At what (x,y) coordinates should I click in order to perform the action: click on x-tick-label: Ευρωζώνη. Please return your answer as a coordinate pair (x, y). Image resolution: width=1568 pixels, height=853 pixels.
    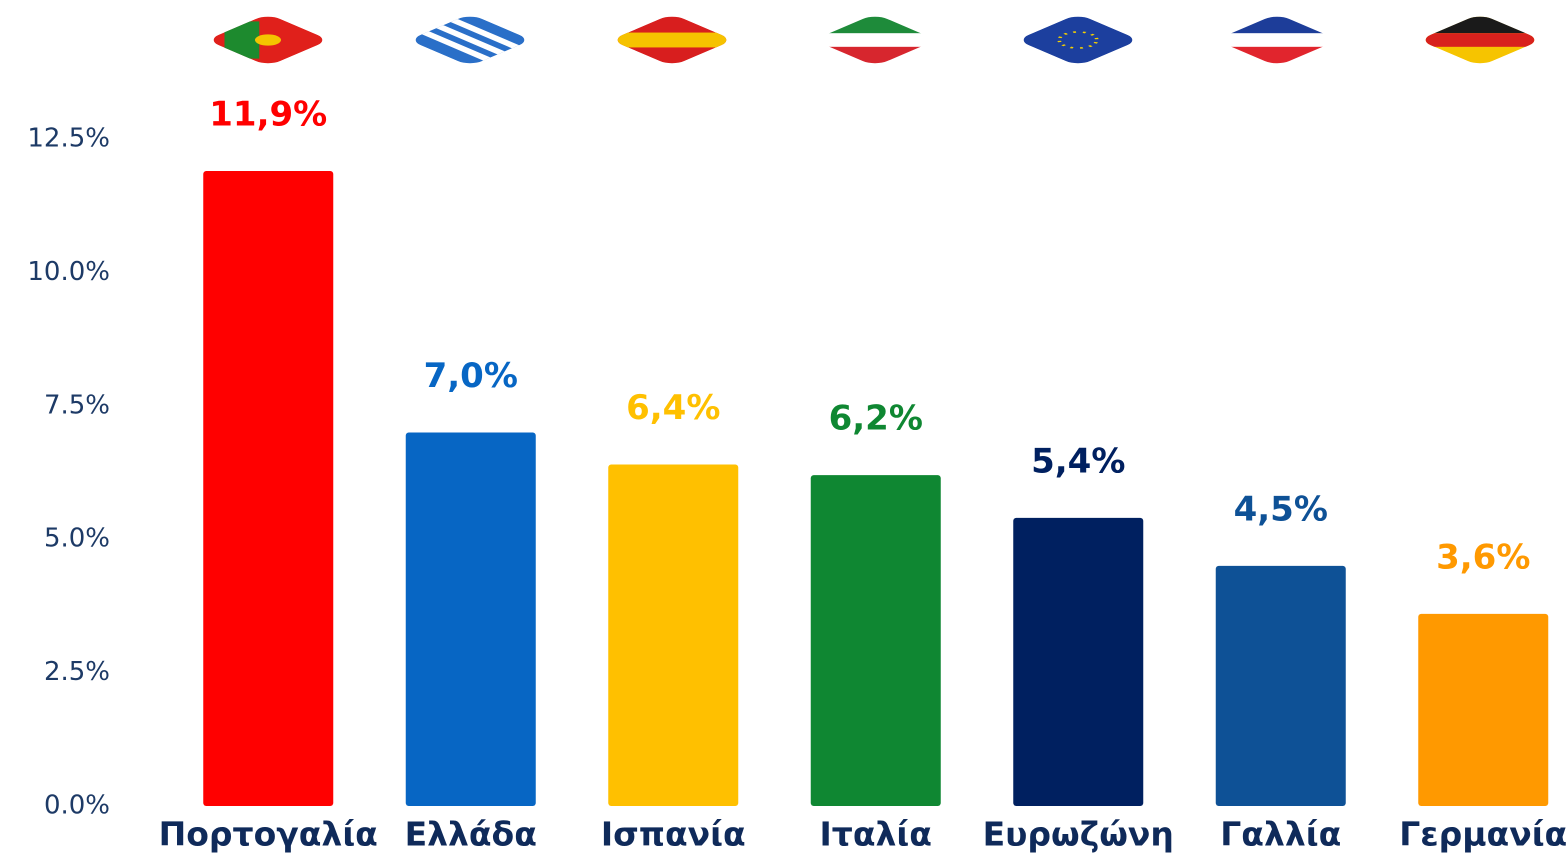
    Looking at the image, I should click on (1078, 834).